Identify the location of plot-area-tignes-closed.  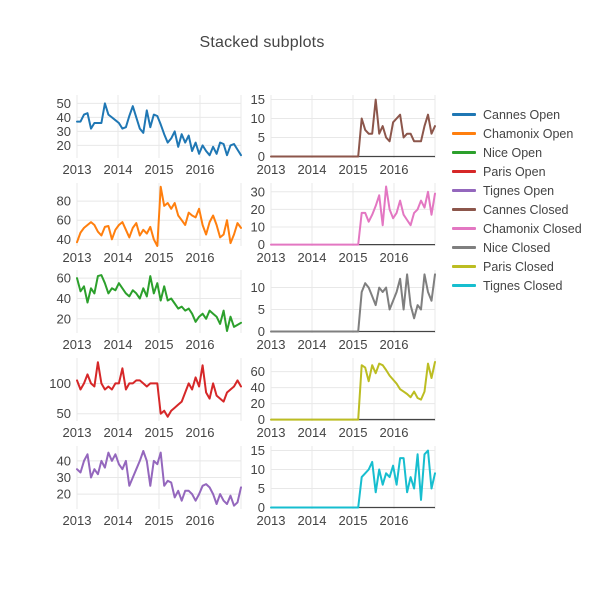
(353, 477).